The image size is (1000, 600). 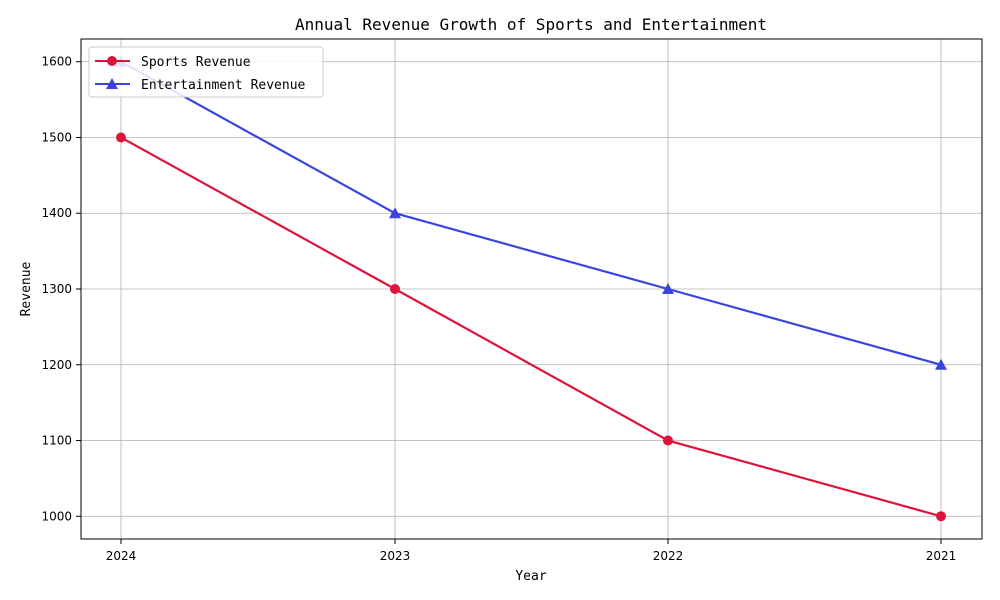 What do you see at coordinates (26, 288) in the screenshot?
I see `y-axis-label: Revenue` at bounding box center [26, 288].